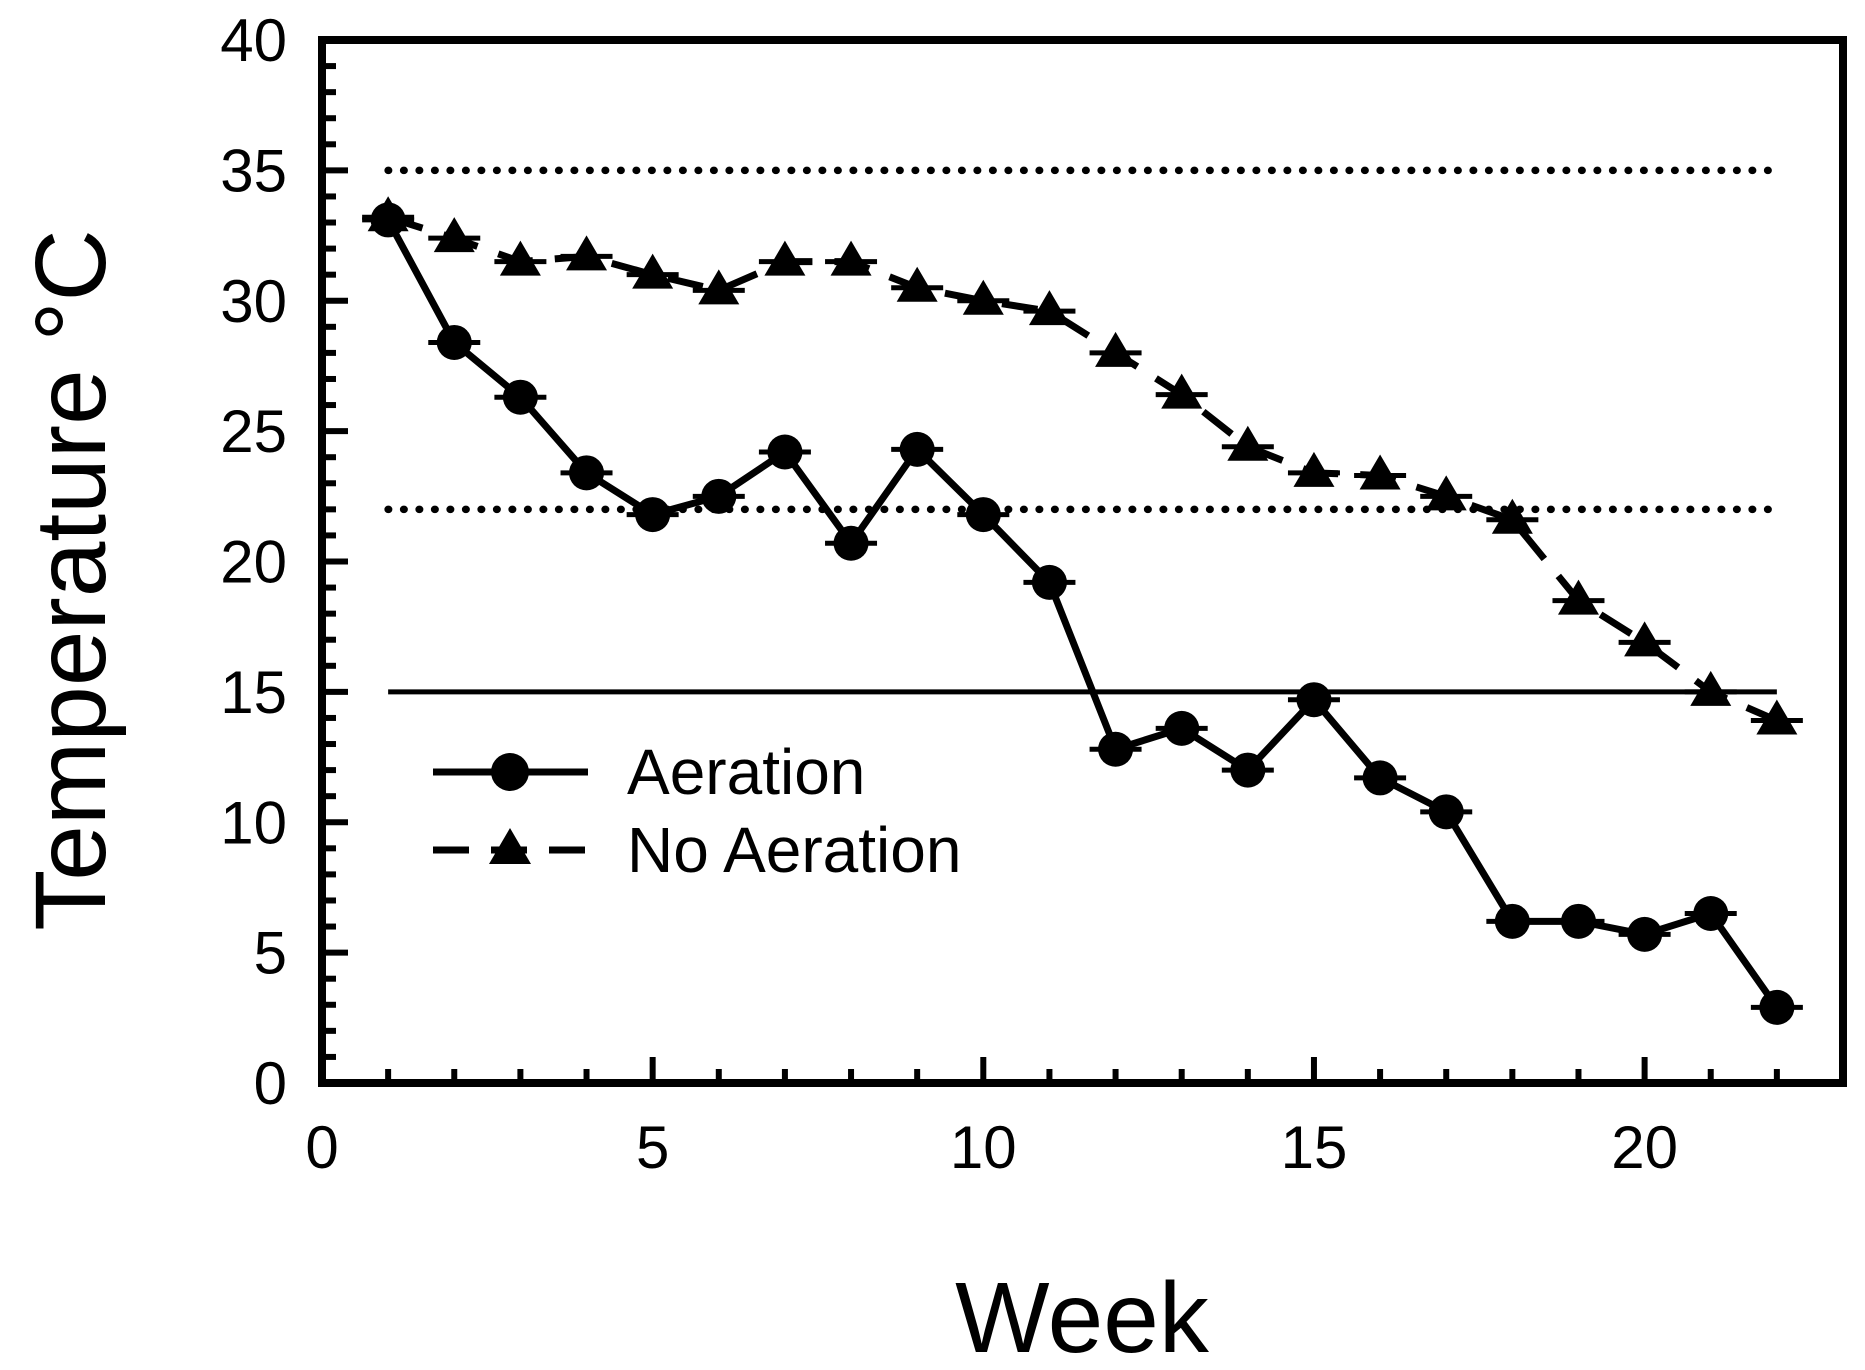  I want to click on y-axis-label: Temperature °C, so click(71, 579).